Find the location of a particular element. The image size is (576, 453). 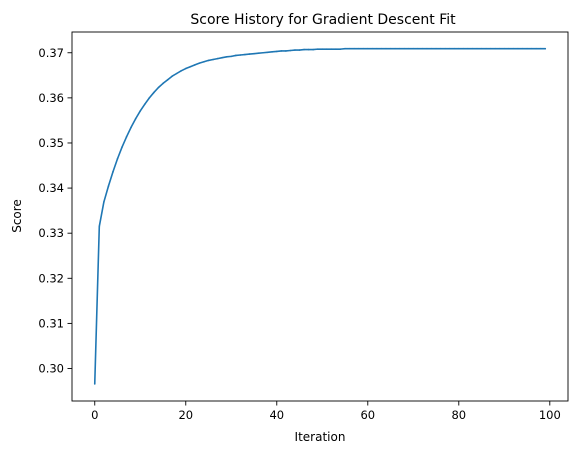

y-axis: 0.30 0.31 0.32 0.33 0.34 0.35 0.36 0.37 is located at coordinates (55, 211).